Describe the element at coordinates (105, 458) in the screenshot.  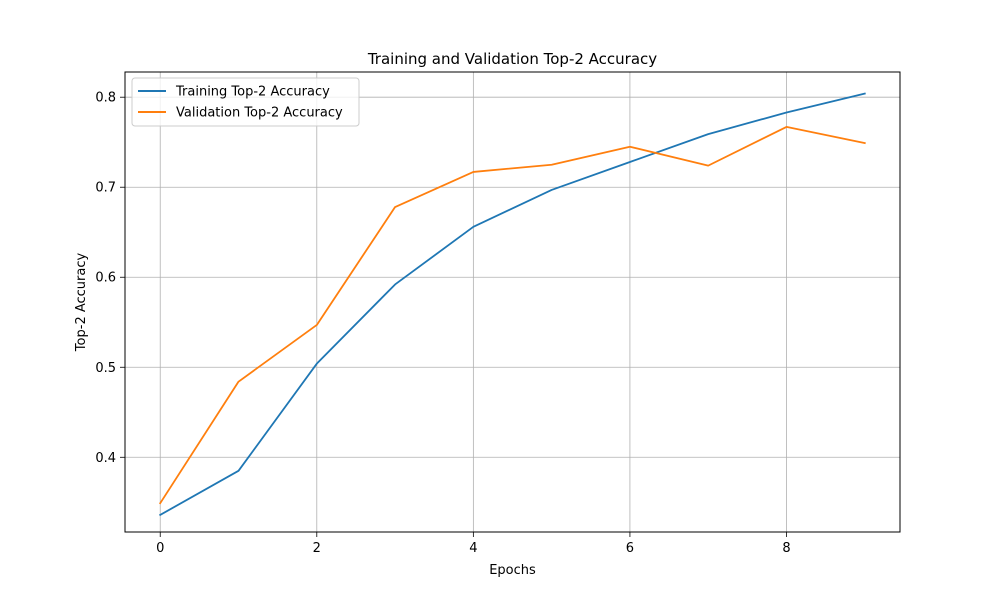
I see `y-tick-label: 0.4` at that location.